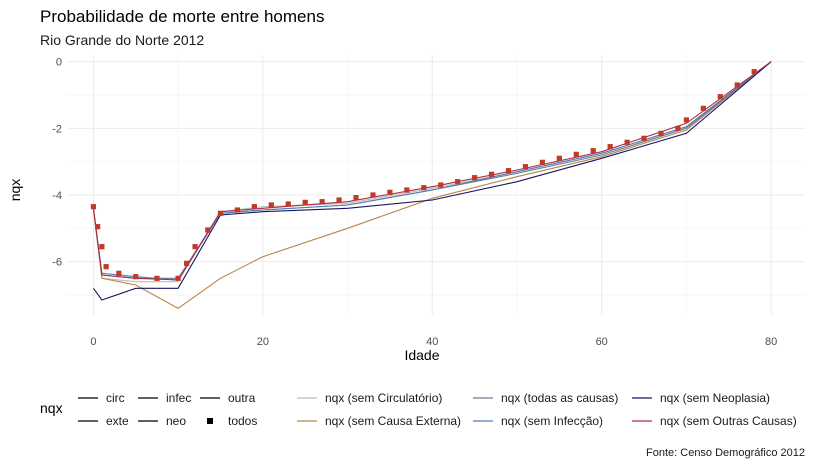 Image resolution: width=813 pixels, height=470 pixels. I want to click on x-tick-label: 40, so click(432, 342).